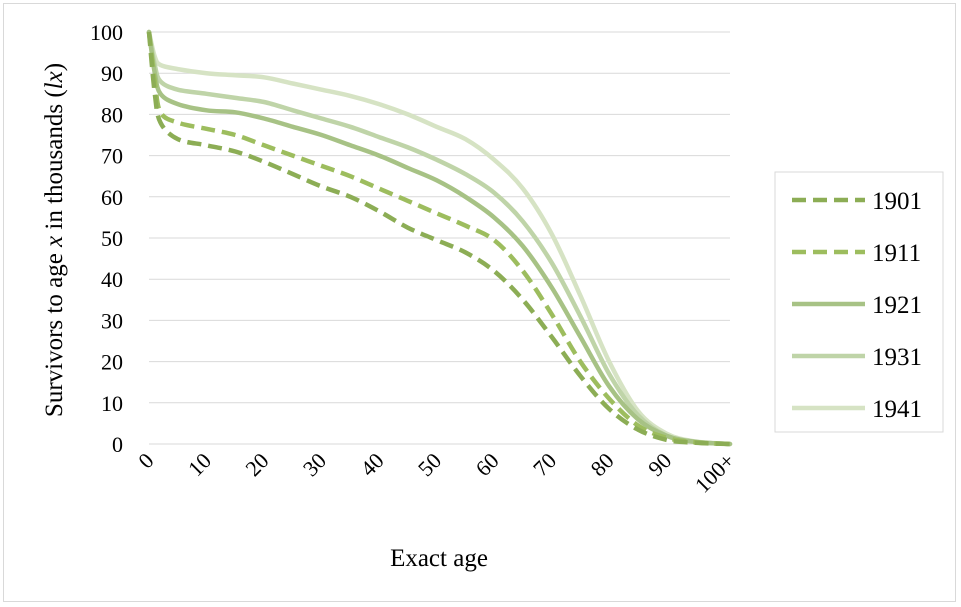  I want to click on x-tick-labels: 0 10 20 30 40 50 60 70 80 90 100+, so click(436, 473).